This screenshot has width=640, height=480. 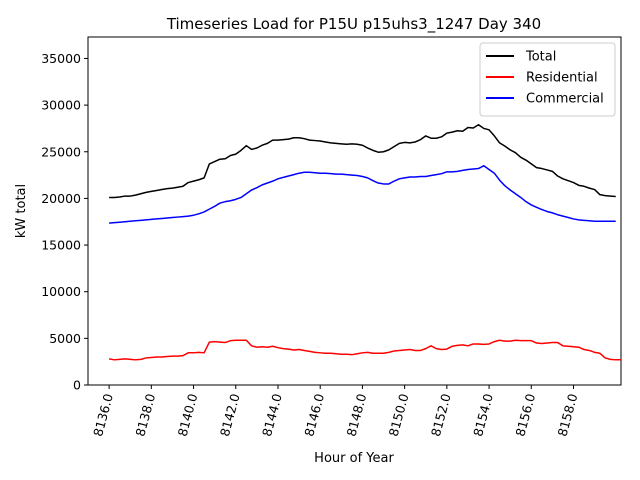 I want to click on x-tick-label: 8146.0, so click(x=314, y=415).